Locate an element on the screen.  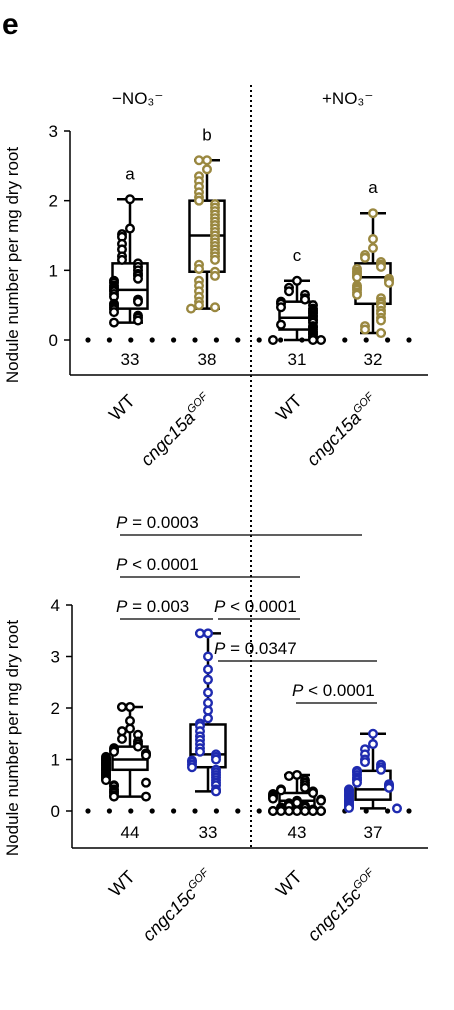
sample-count-label: 32 is located at coordinates (373, 359).